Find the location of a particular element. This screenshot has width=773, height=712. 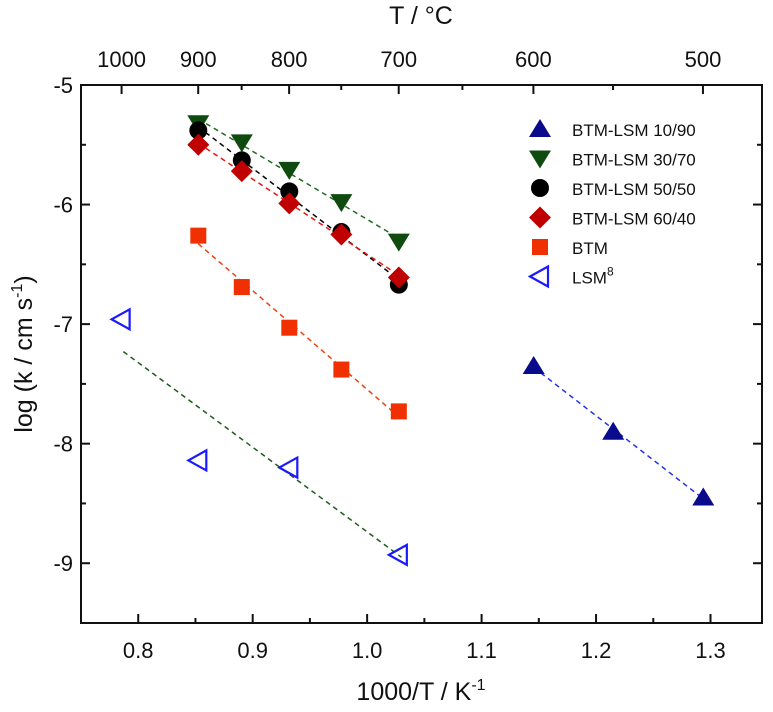

y-tick-label: -8 is located at coordinates (63, 444).